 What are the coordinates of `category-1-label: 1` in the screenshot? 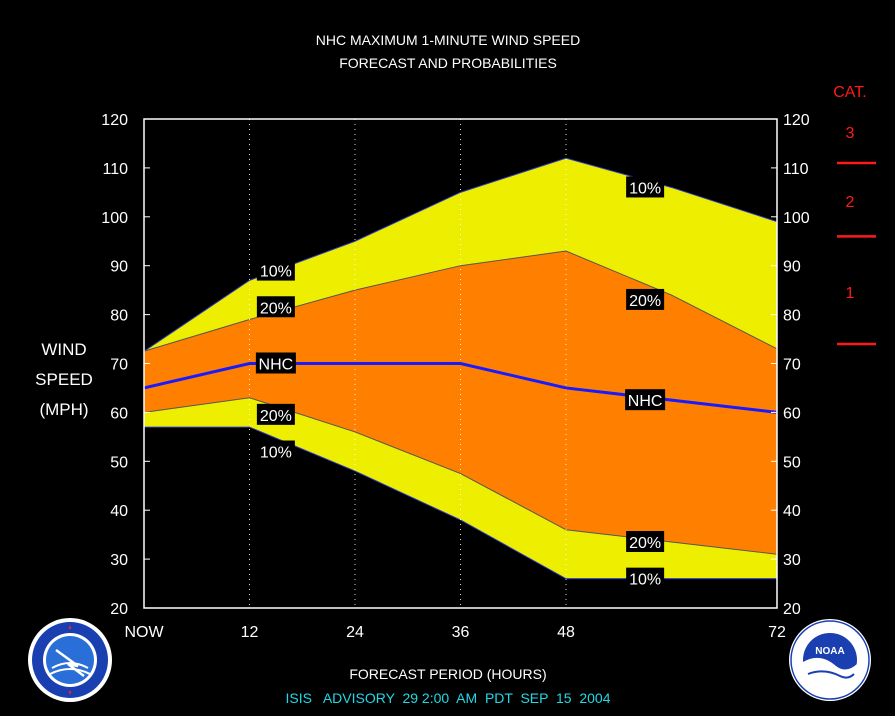 It's located at (850, 293).